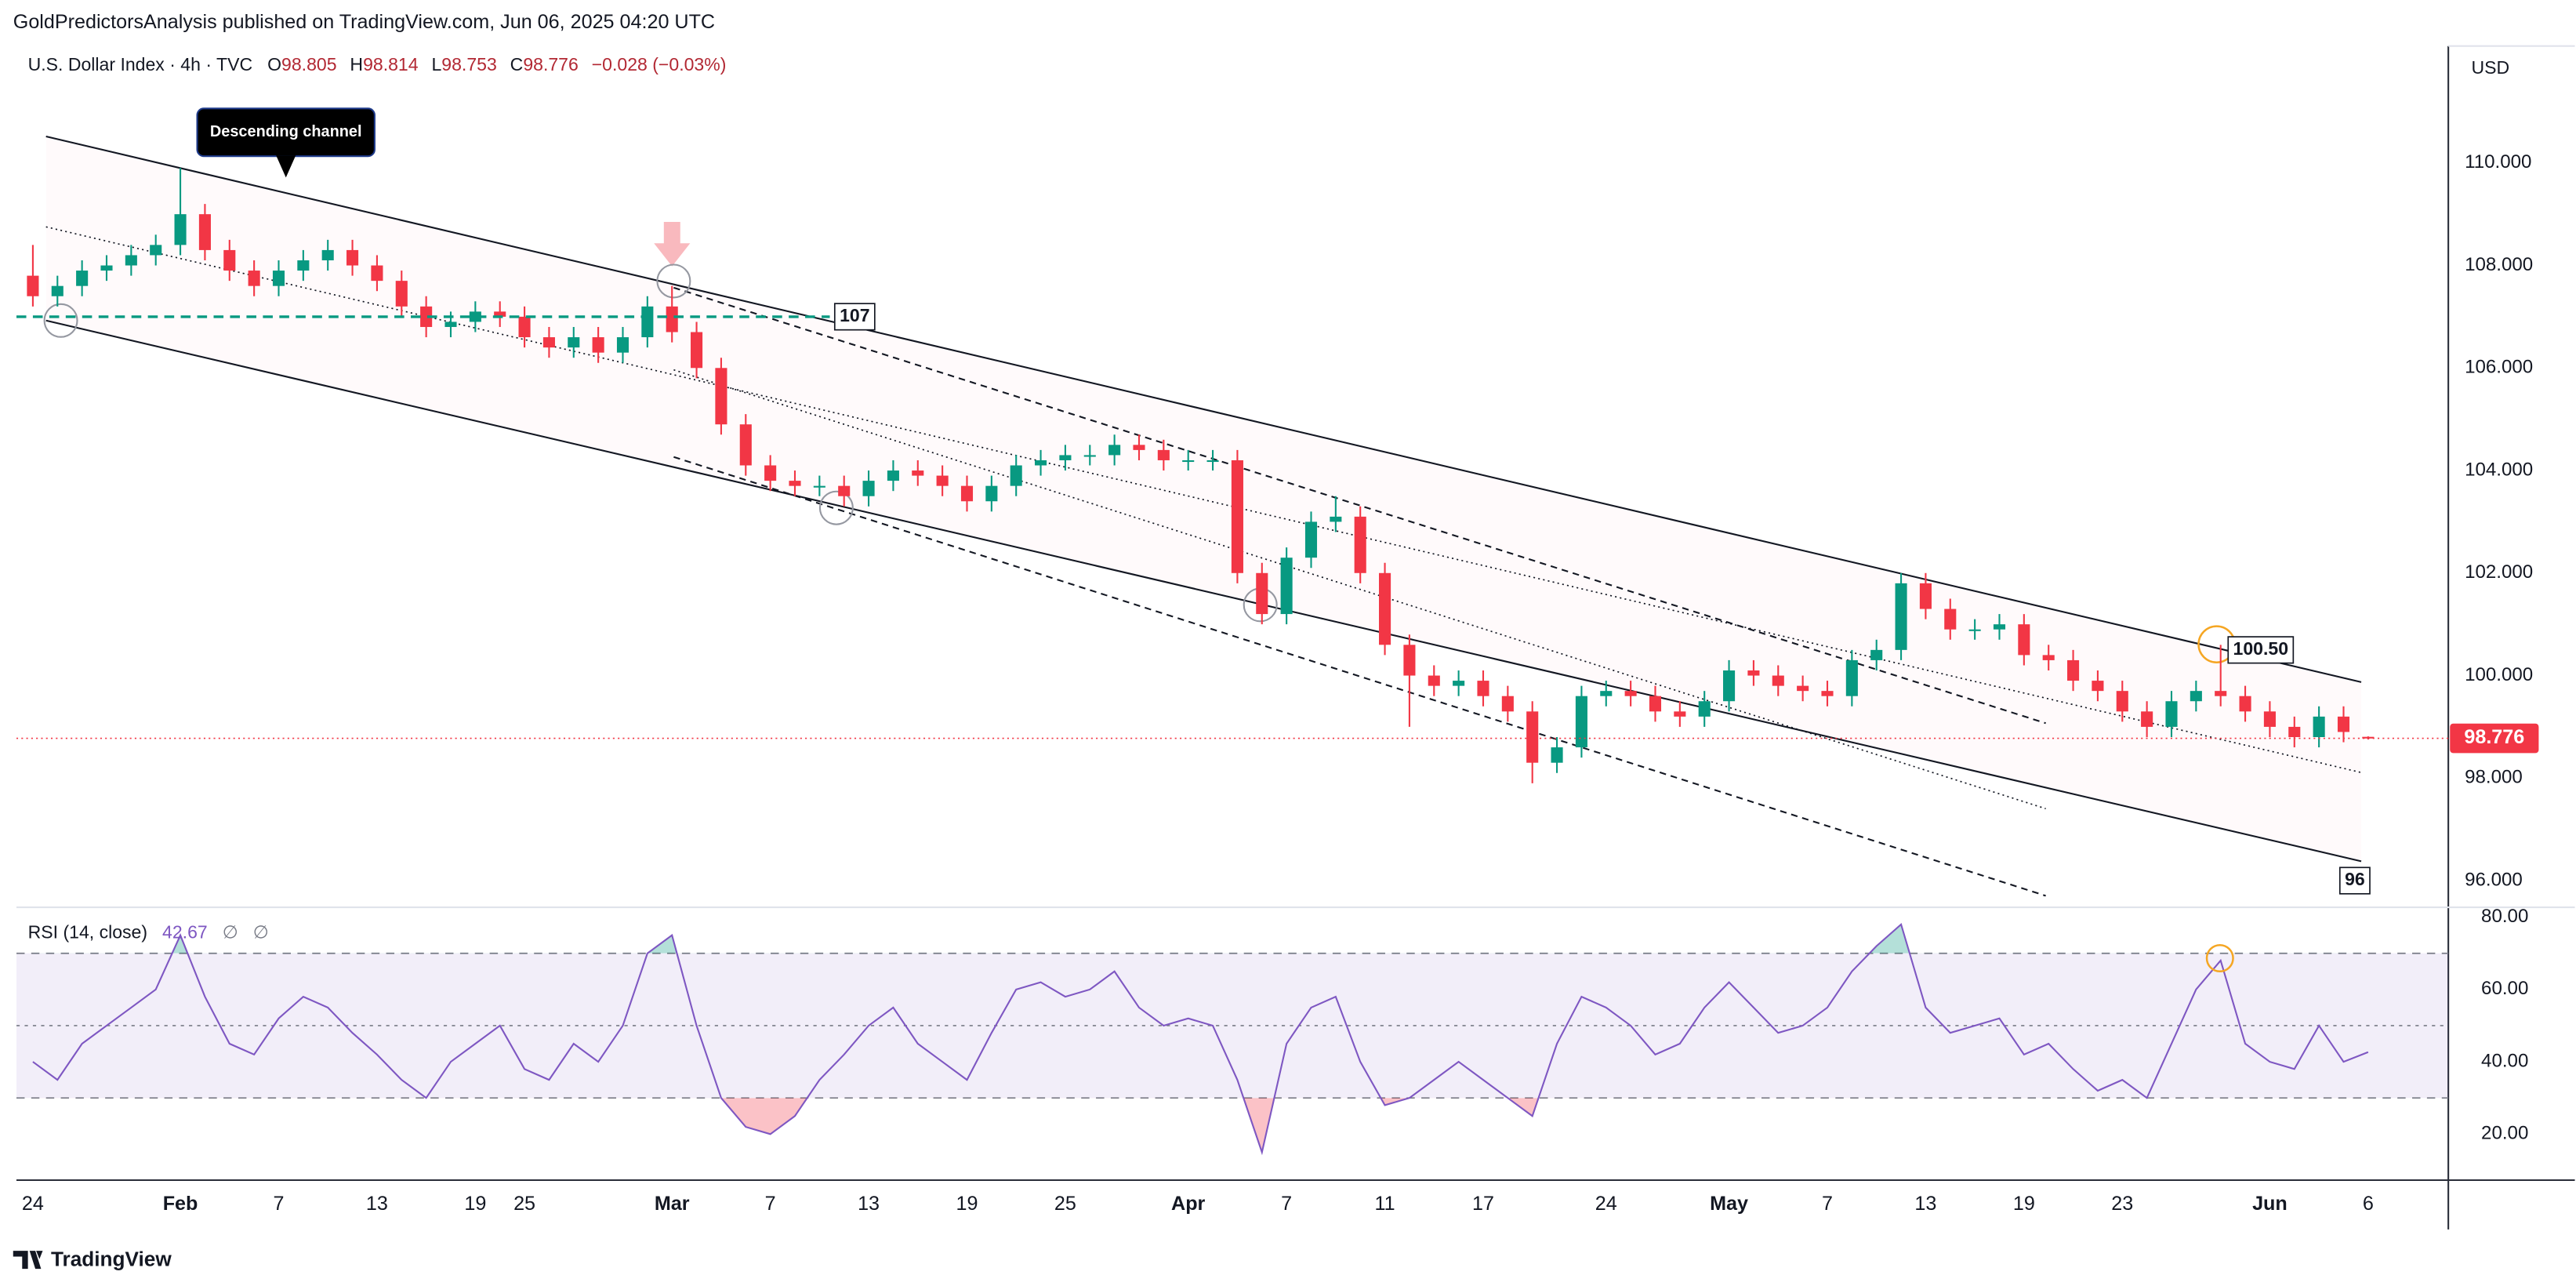 Image resolution: width=2576 pixels, height=1286 pixels. Describe the element at coordinates (2499, 675) in the screenshot. I see `y-tick-label: 100.000` at that location.